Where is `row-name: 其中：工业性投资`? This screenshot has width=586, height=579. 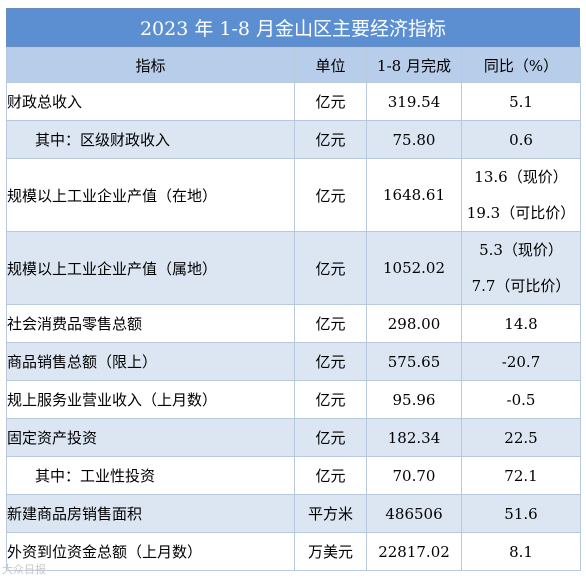 row-name: 其中：工业性投资 is located at coordinates (150, 475).